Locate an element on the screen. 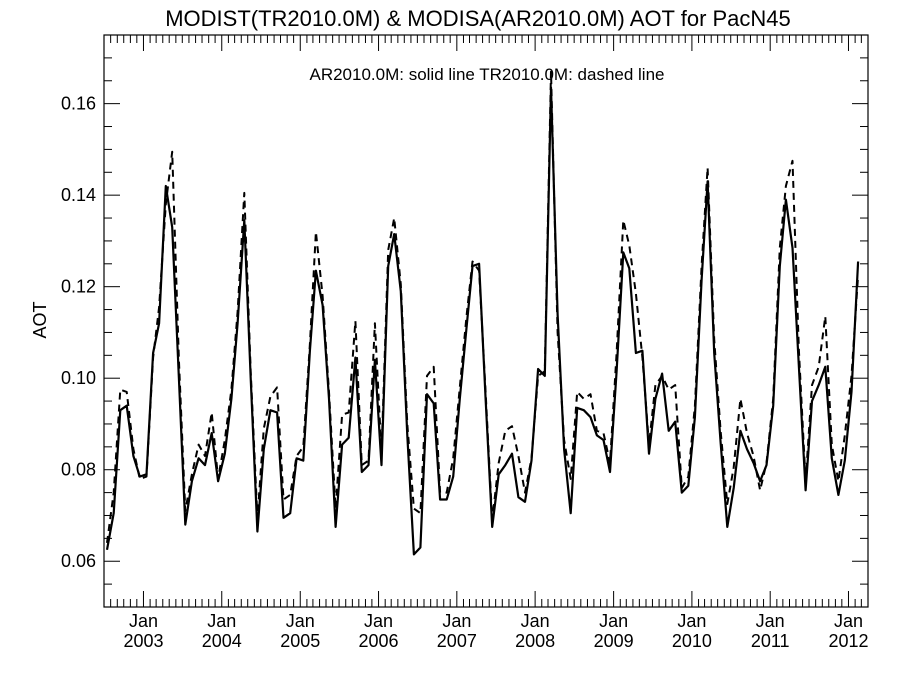  x-tick-month-3: Jan is located at coordinates (378, 621).